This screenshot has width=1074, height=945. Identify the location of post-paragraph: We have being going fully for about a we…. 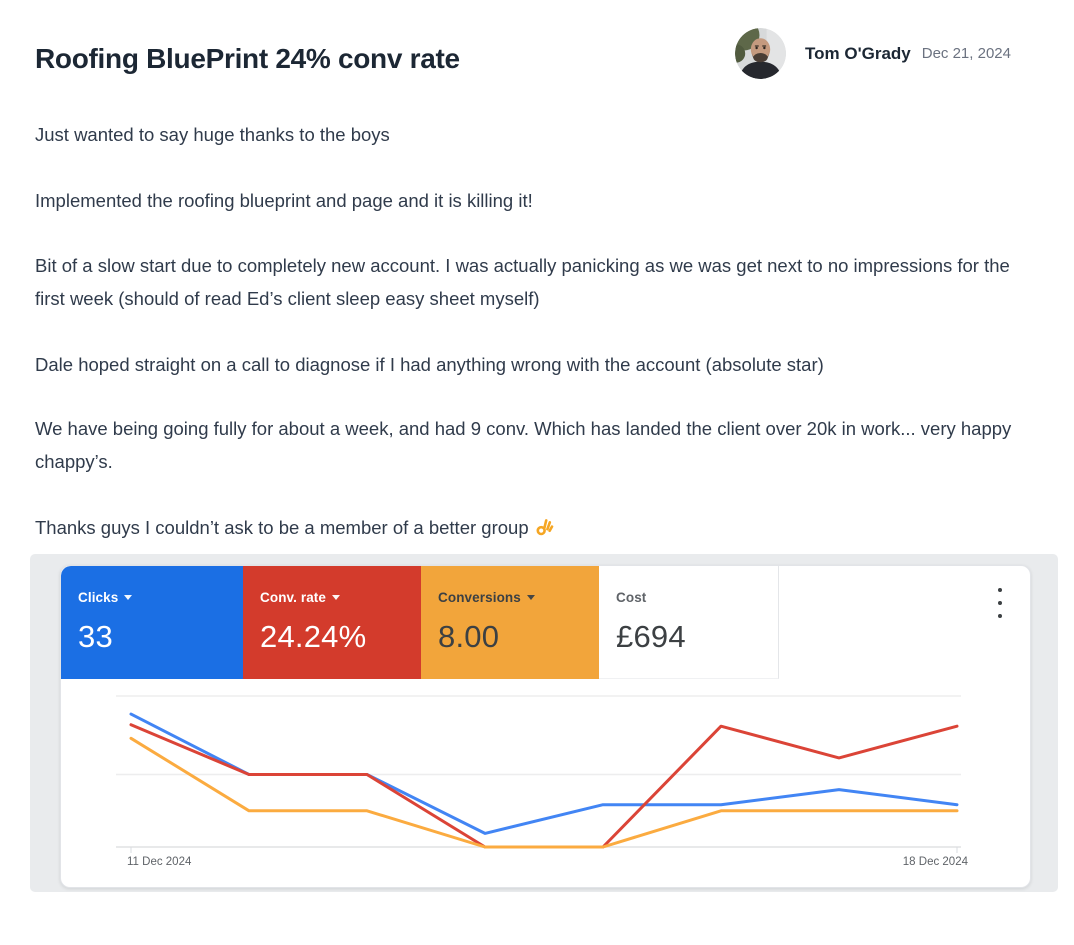
(523, 445).